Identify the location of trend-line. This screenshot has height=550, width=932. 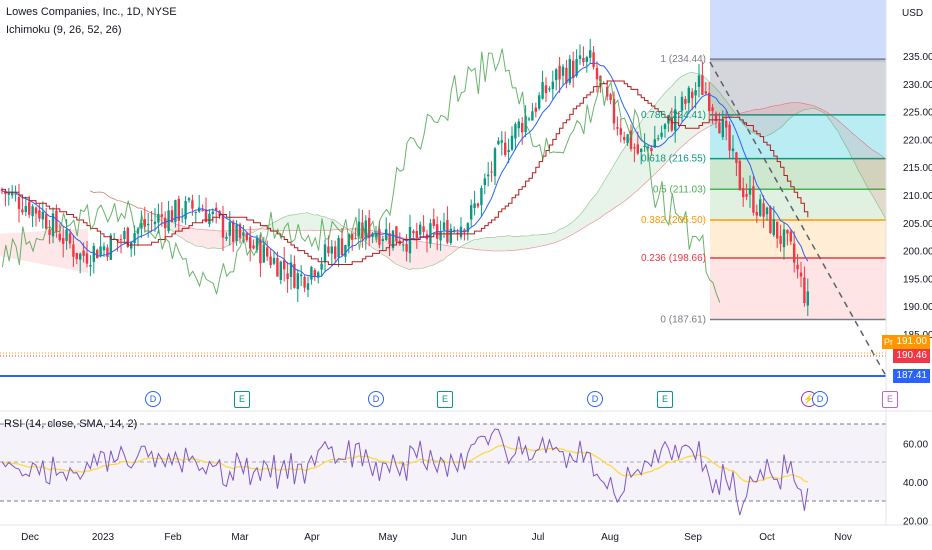
(798, 219).